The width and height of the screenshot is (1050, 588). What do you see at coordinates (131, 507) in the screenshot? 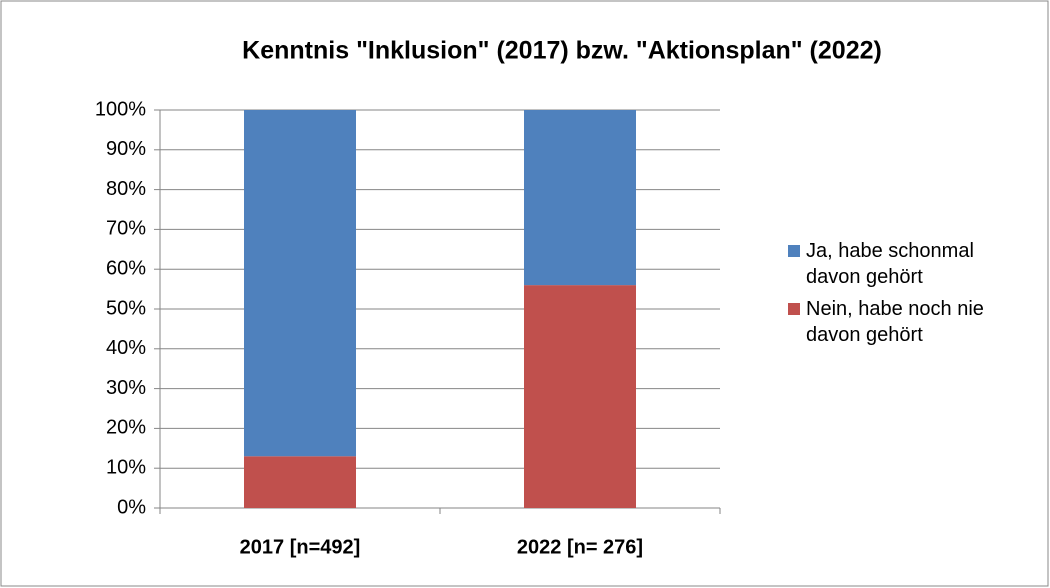
I see `y-tick-label: 0%` at bounding box center [131, 507].